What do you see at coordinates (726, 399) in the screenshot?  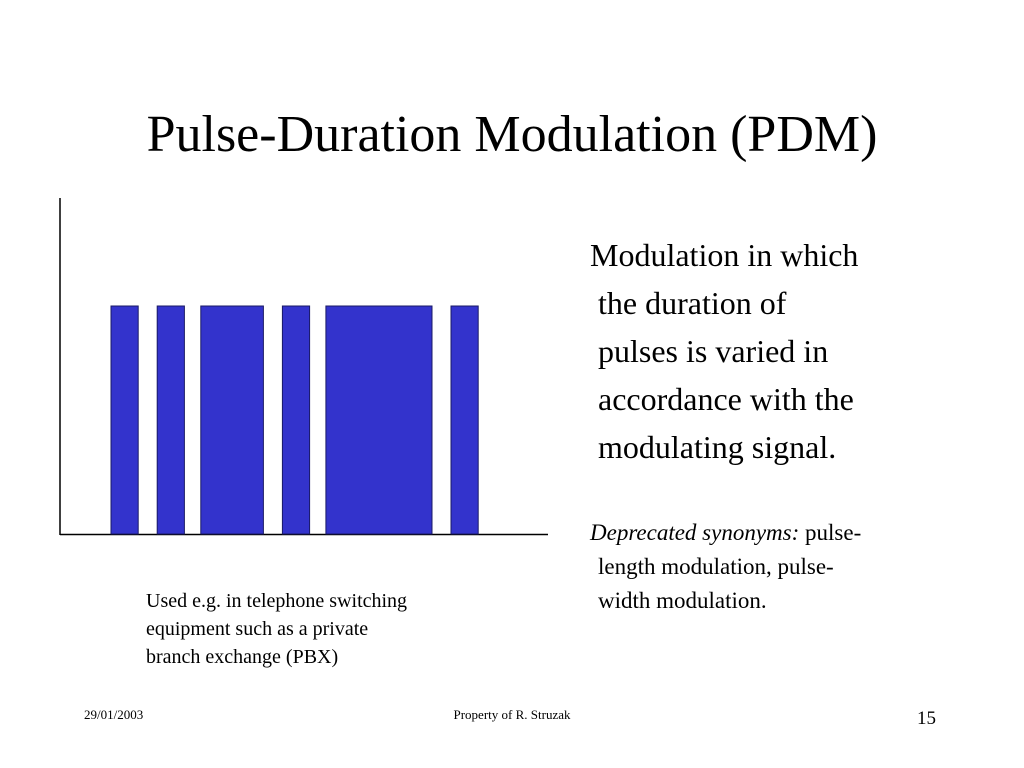 I see `definition-line: accordance with the` at bounding box center [726, 399].